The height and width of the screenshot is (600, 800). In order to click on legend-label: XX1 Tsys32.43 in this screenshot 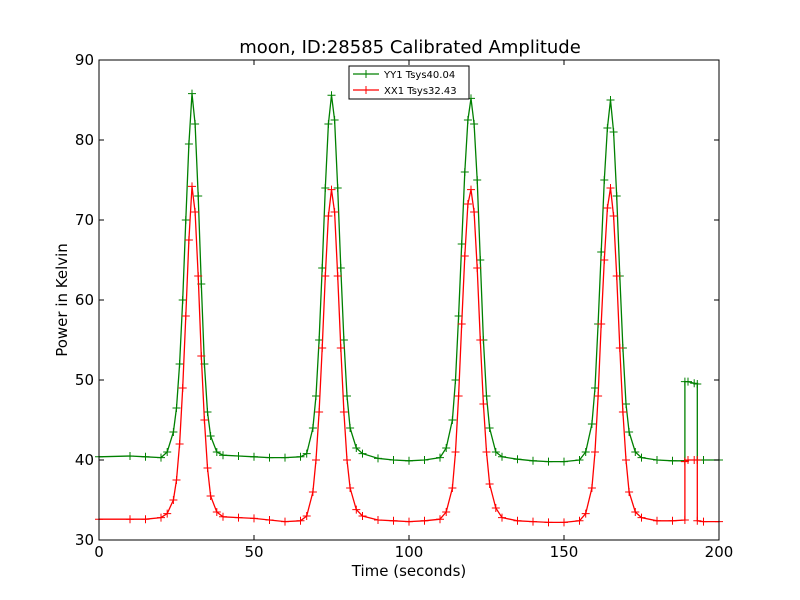, I will do `click(420, 91)`.